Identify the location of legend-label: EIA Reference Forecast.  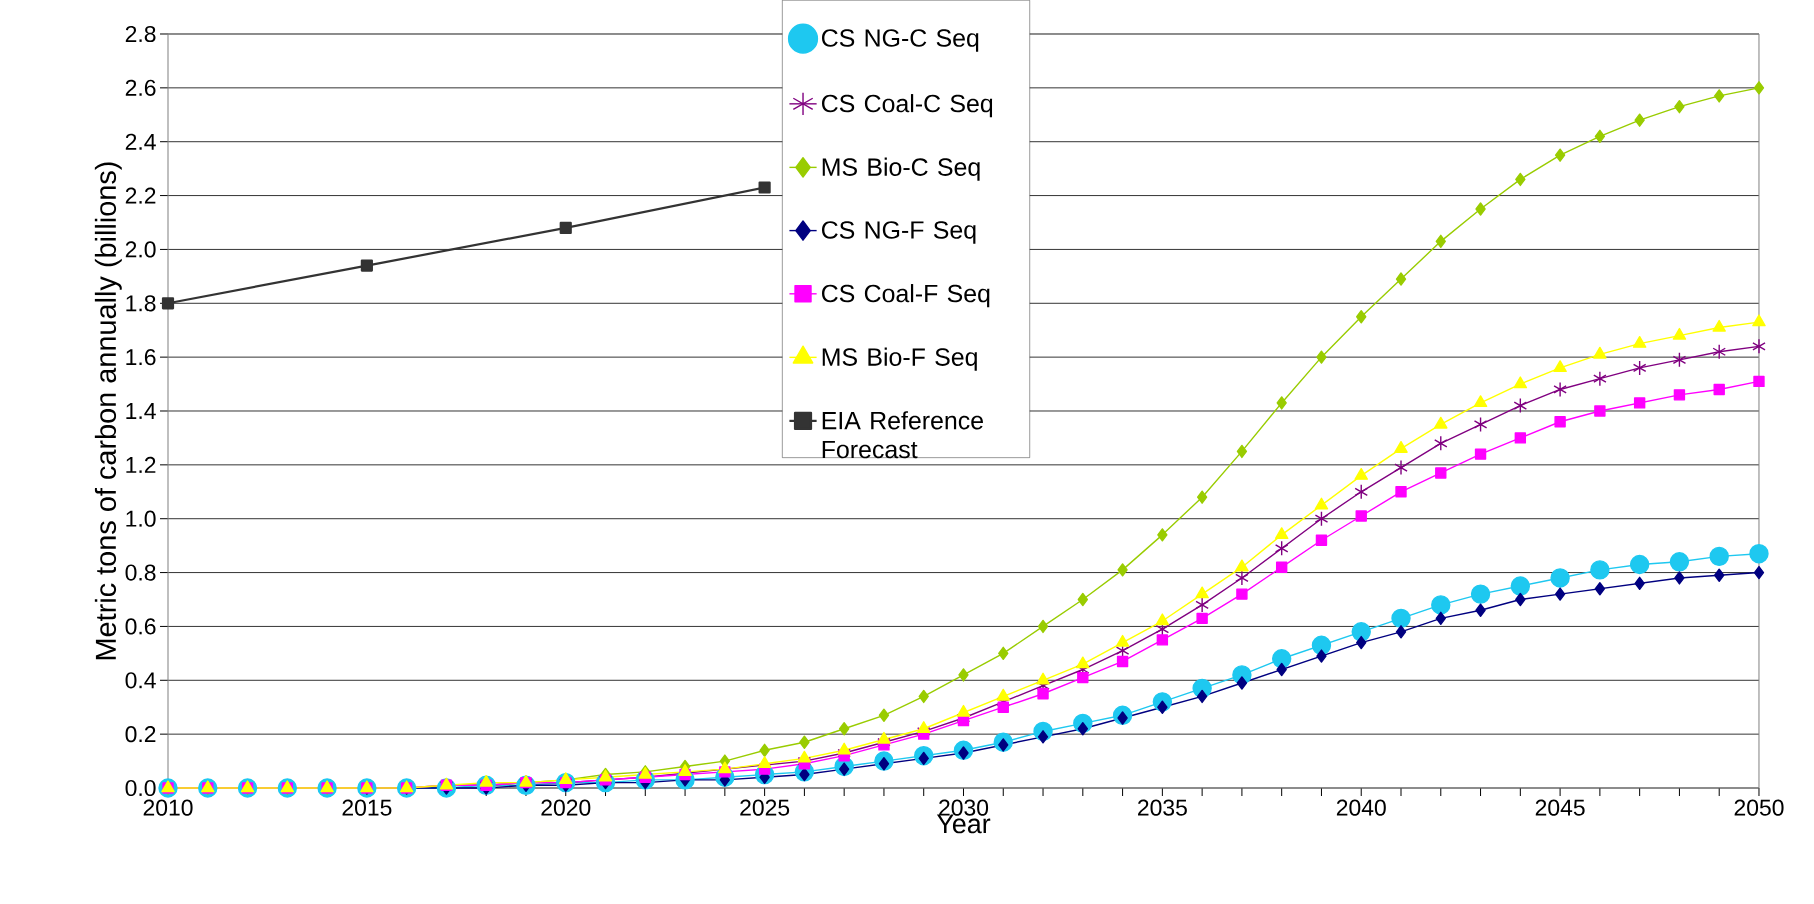
(902, 435).